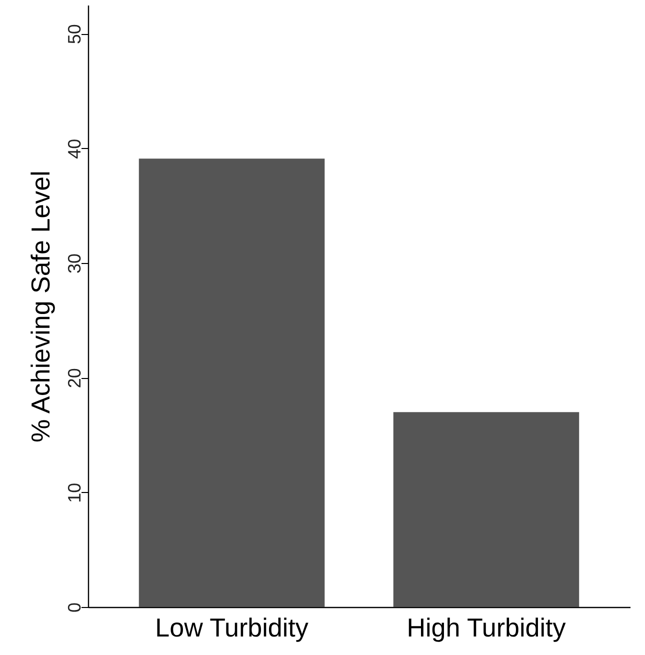  Describe the element at coordinates (486, 627) in the screenshot. I see `x-tick-label: High Turbidity` at that location.